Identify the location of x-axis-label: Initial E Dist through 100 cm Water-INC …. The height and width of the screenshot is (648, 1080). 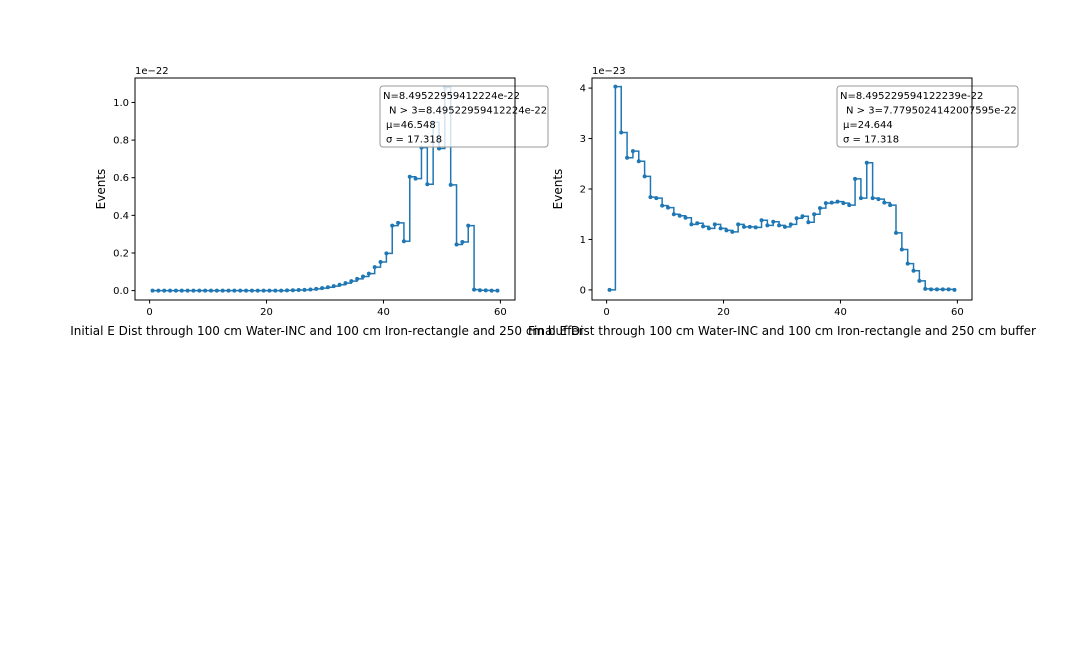
(327, 331).